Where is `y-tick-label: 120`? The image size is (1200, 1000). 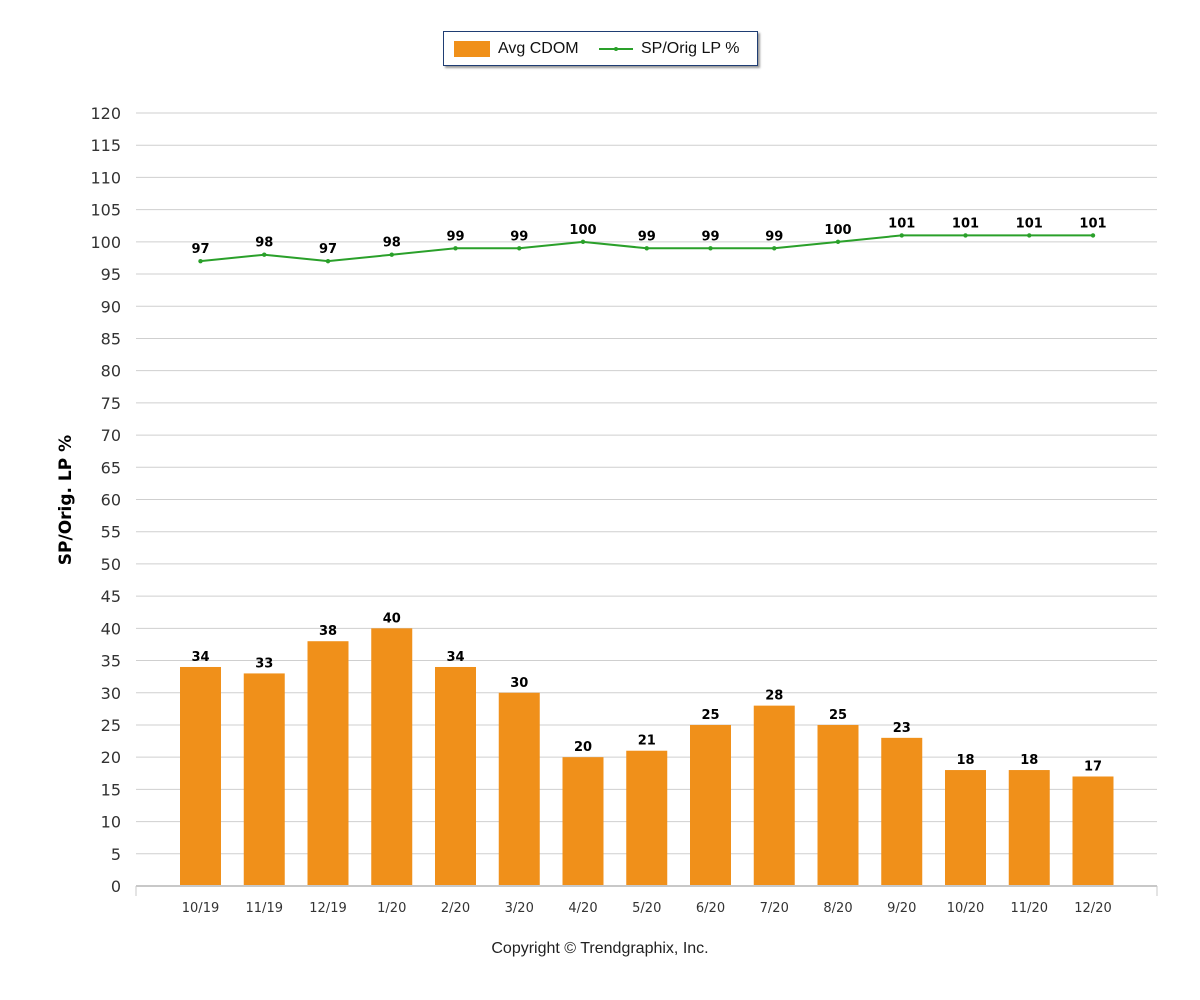
y-tick-label: 120 is located at coordinates (105, 113).